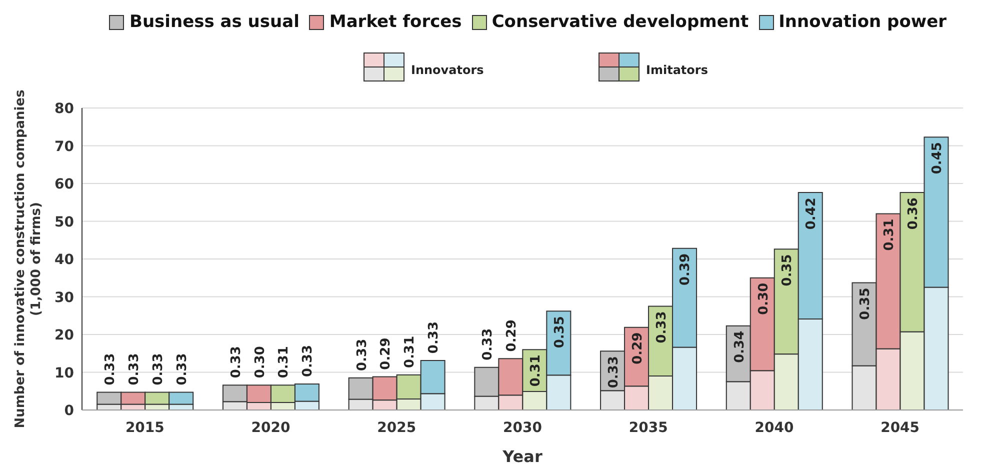 Image resolution: width=981 pixels, height=471 pixels. I want to click on annotation: 0.36, so click(914, 214).